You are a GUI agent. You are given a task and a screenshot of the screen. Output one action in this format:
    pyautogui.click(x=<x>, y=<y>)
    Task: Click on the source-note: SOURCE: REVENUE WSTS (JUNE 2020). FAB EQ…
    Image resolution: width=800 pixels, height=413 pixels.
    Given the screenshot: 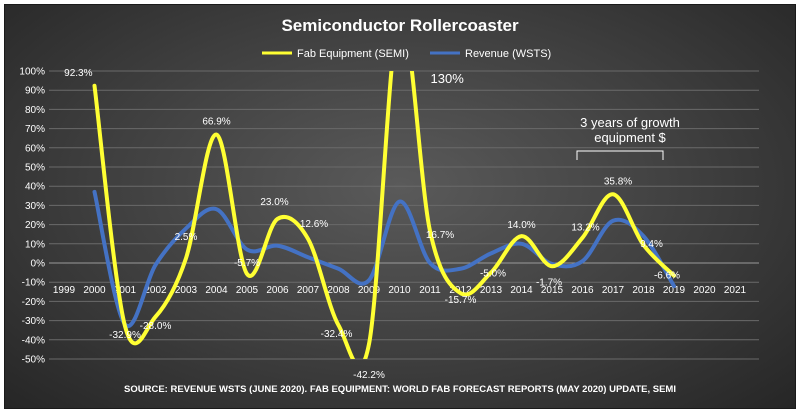 What is the action you would take?
    pyautogui.click(x=400, y=389)
    